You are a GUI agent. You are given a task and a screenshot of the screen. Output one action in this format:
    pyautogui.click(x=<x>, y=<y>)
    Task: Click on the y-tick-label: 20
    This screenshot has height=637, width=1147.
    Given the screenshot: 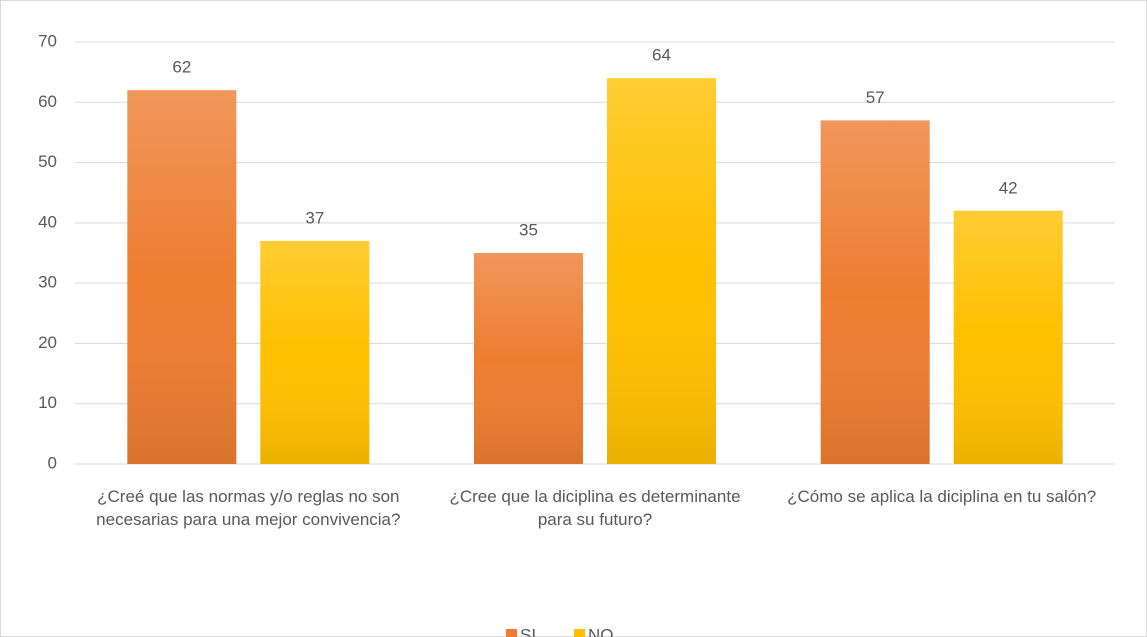 What is the action you would take?
    pyautogui.click(x=47, y=342)
    